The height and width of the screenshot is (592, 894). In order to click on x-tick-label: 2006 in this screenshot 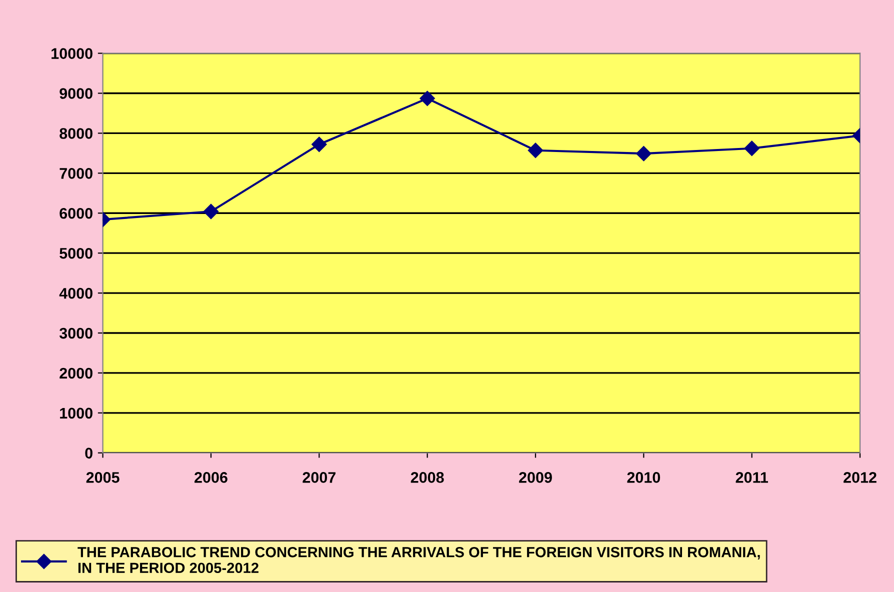, I will do `click(211, 477)`.